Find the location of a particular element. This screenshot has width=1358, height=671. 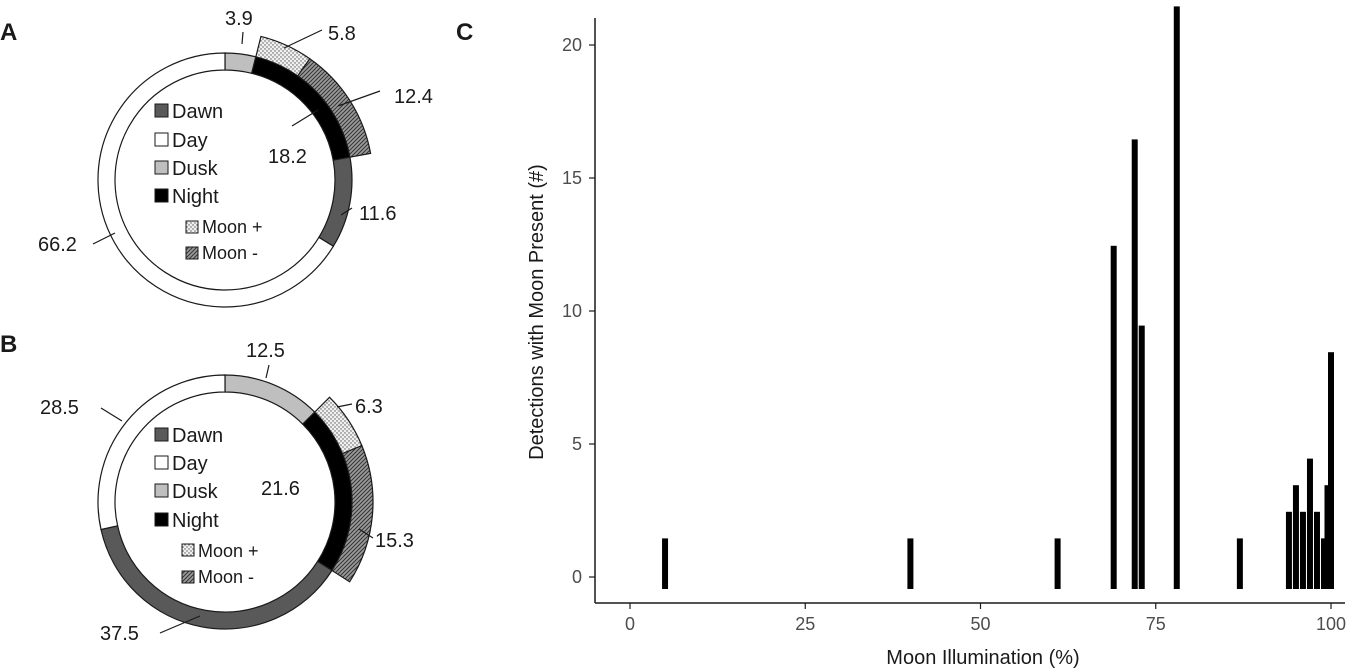

legend-b-dusk-label: Dusk is located at coordinates (195, 492).